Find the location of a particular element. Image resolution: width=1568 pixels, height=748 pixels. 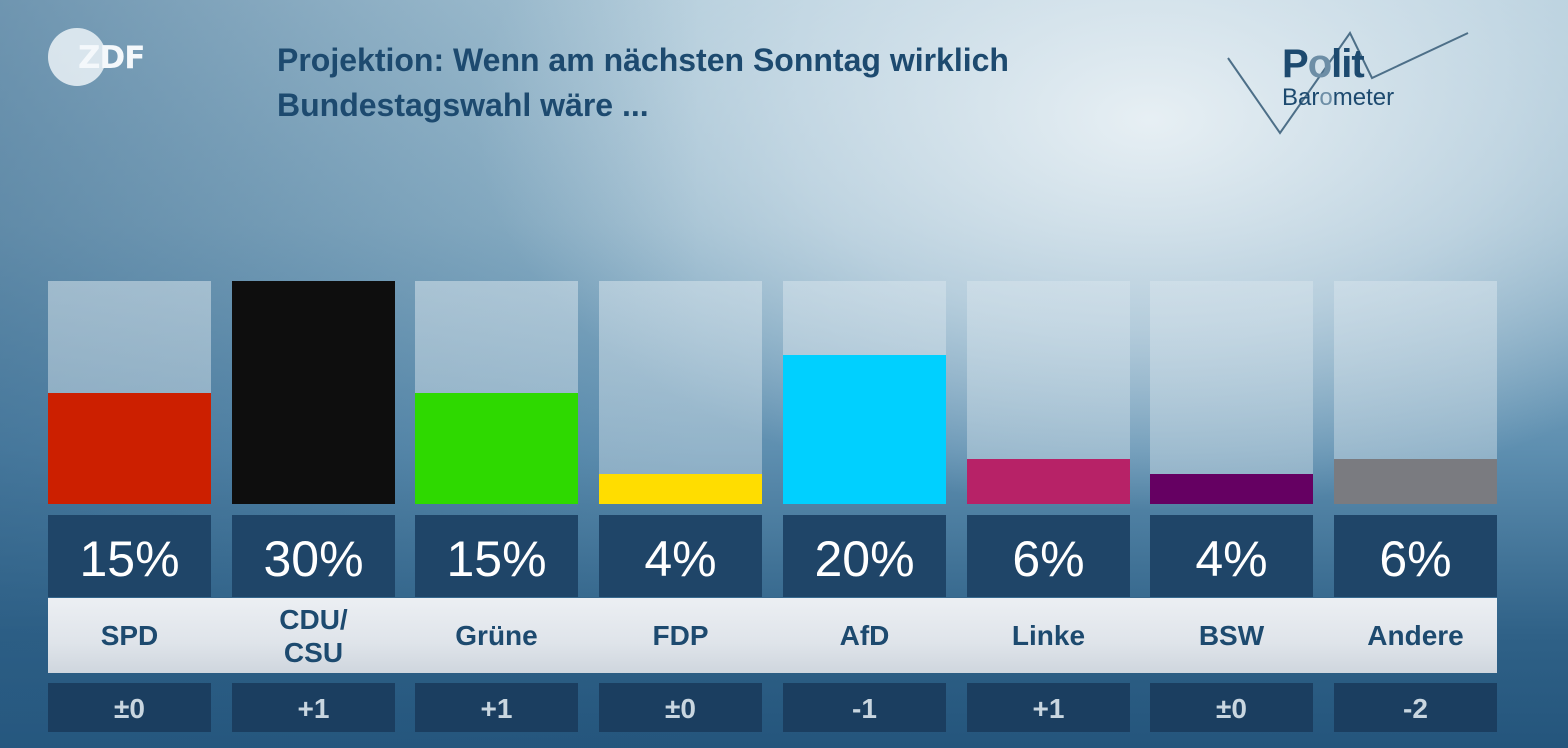

politbarometer-logo-polit: Polit is located at coordinates (1323, 64).